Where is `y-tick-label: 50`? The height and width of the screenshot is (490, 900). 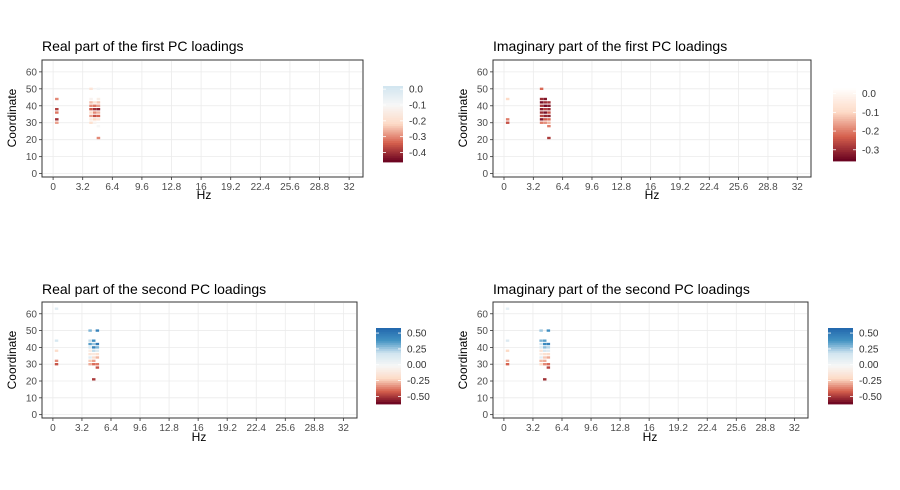
y-tick-label: 50 is located at coordinates (483, 89).